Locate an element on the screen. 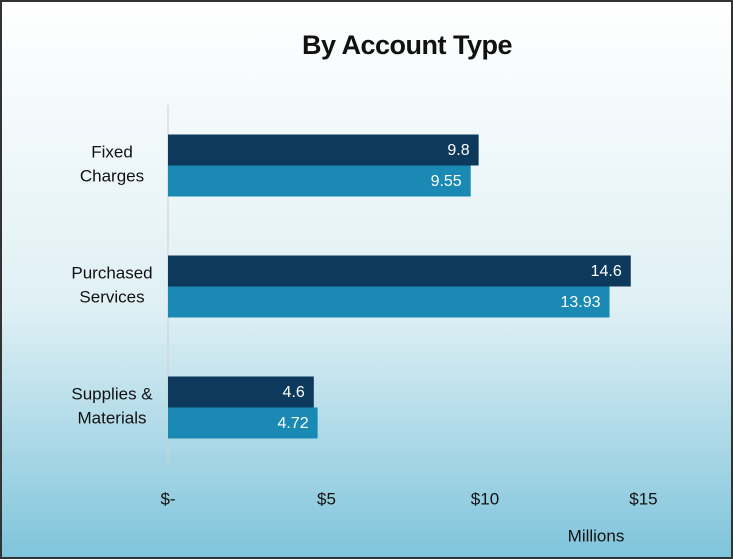 The image size is (733, 559). y-tick-label-line: Charges is located at coordinates (112, 176).